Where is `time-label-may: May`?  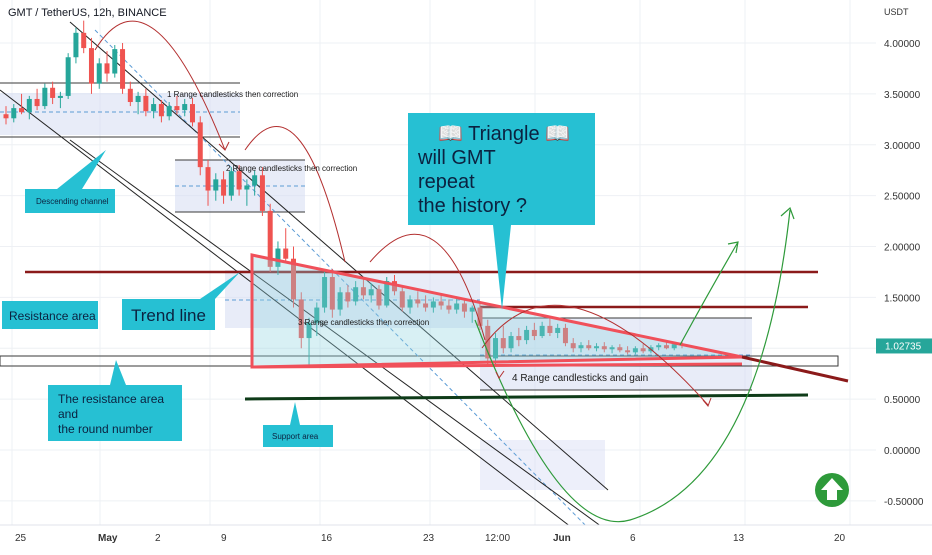
time-label-may: May is located at coordinates (108, 538).